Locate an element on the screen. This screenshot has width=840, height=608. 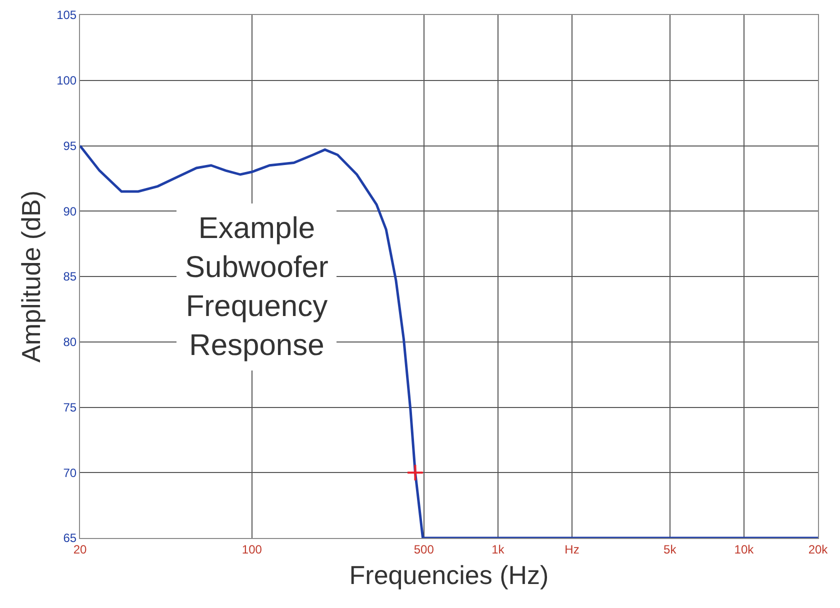
y-axis-title: Amplitude (dB) is located at coordinates (31, 276).